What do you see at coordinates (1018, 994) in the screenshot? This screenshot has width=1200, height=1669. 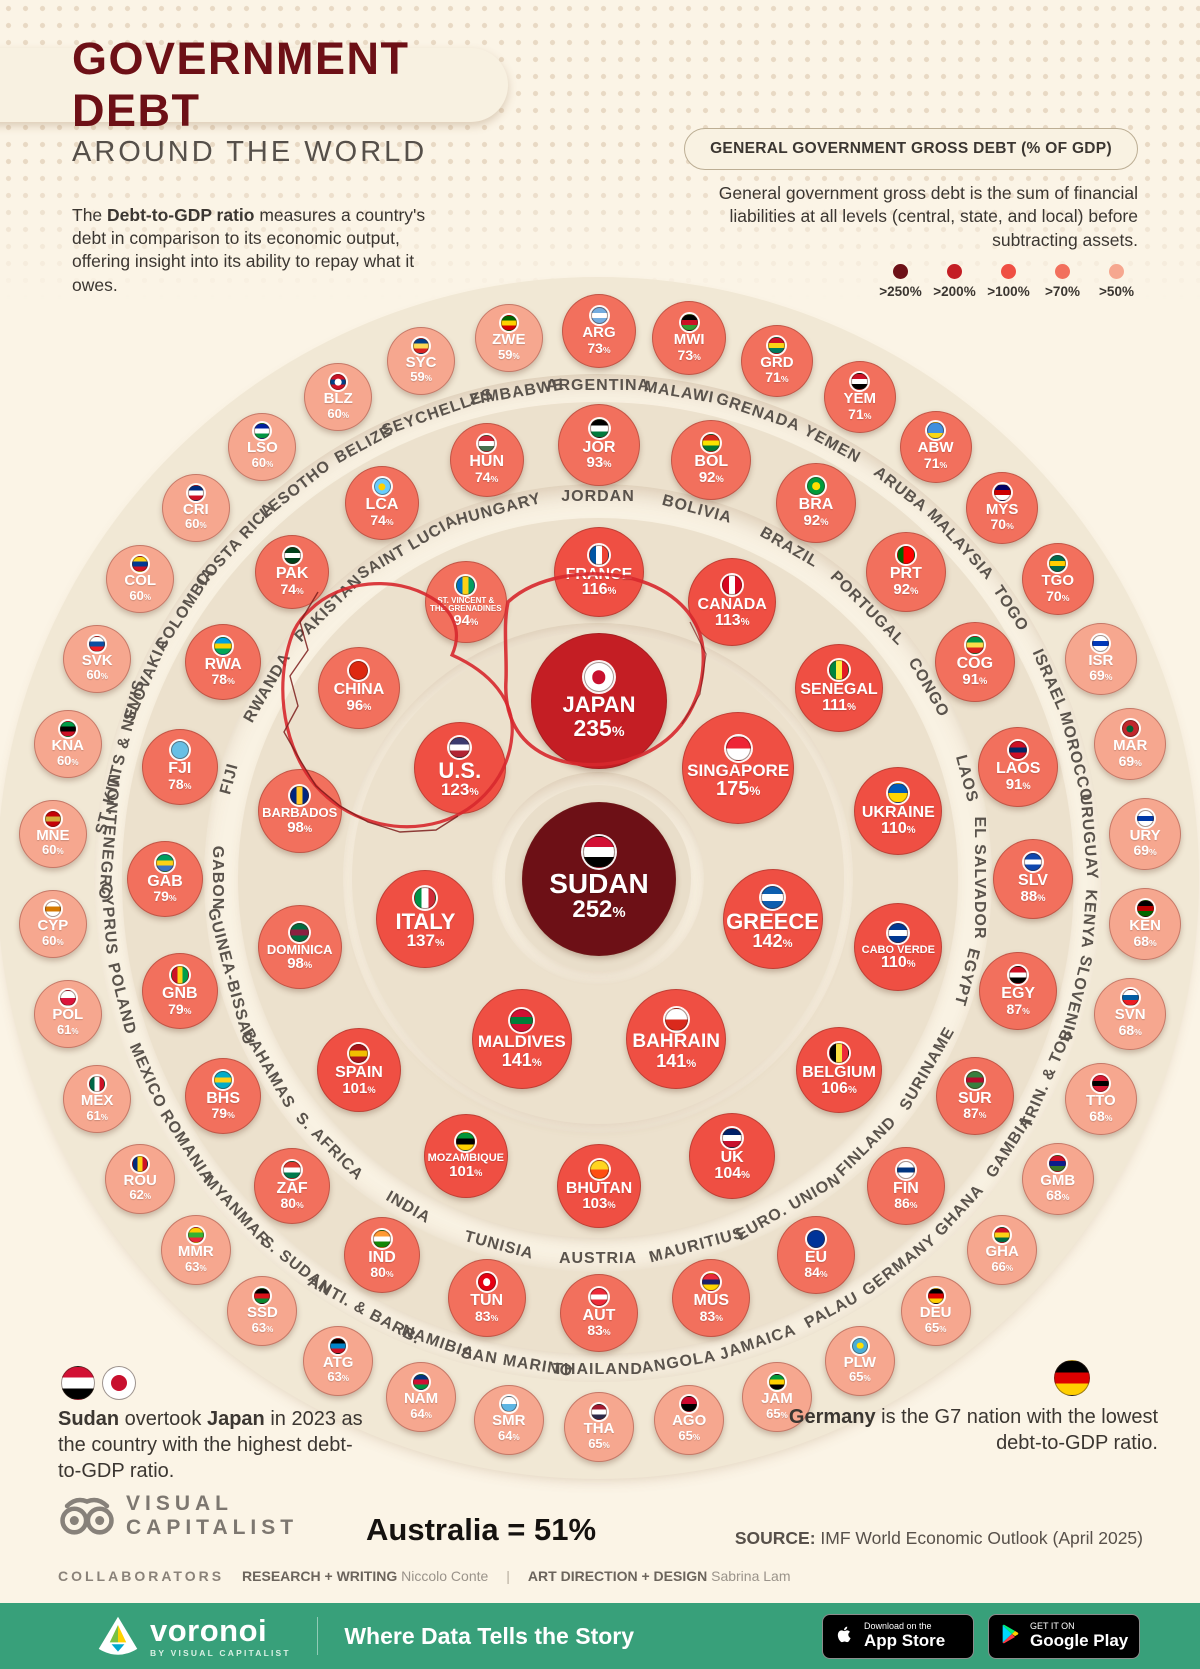 I see `bubble-country-name: EGY` at bounding box center [1018, 994].